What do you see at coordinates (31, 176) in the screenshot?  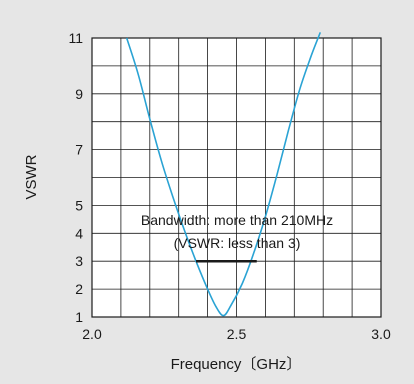 I see `y-axis-label: VSWR` at bounding box center [31, 176].